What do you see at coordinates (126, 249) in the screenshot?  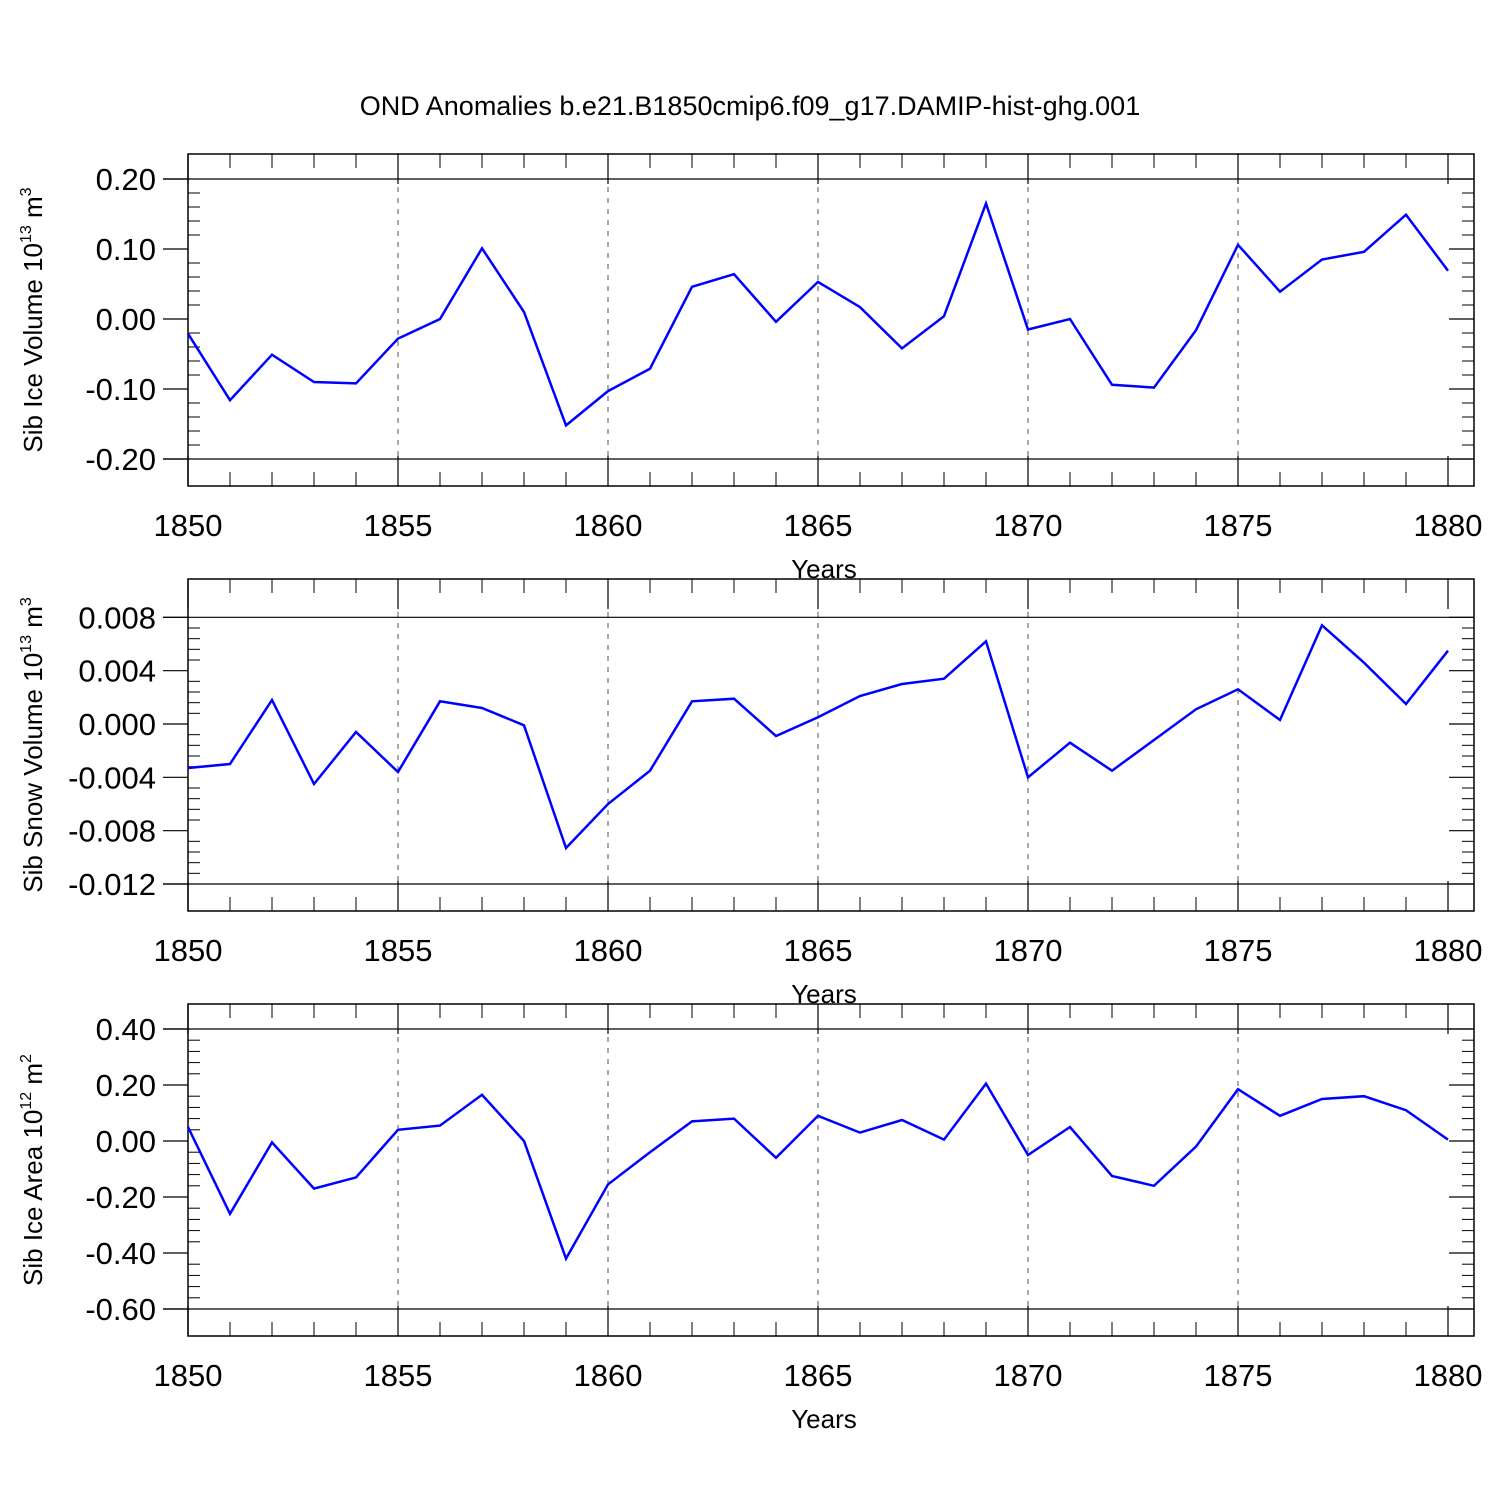 I see `y-tick-label: 0.10` at bounding box center [126, 249].